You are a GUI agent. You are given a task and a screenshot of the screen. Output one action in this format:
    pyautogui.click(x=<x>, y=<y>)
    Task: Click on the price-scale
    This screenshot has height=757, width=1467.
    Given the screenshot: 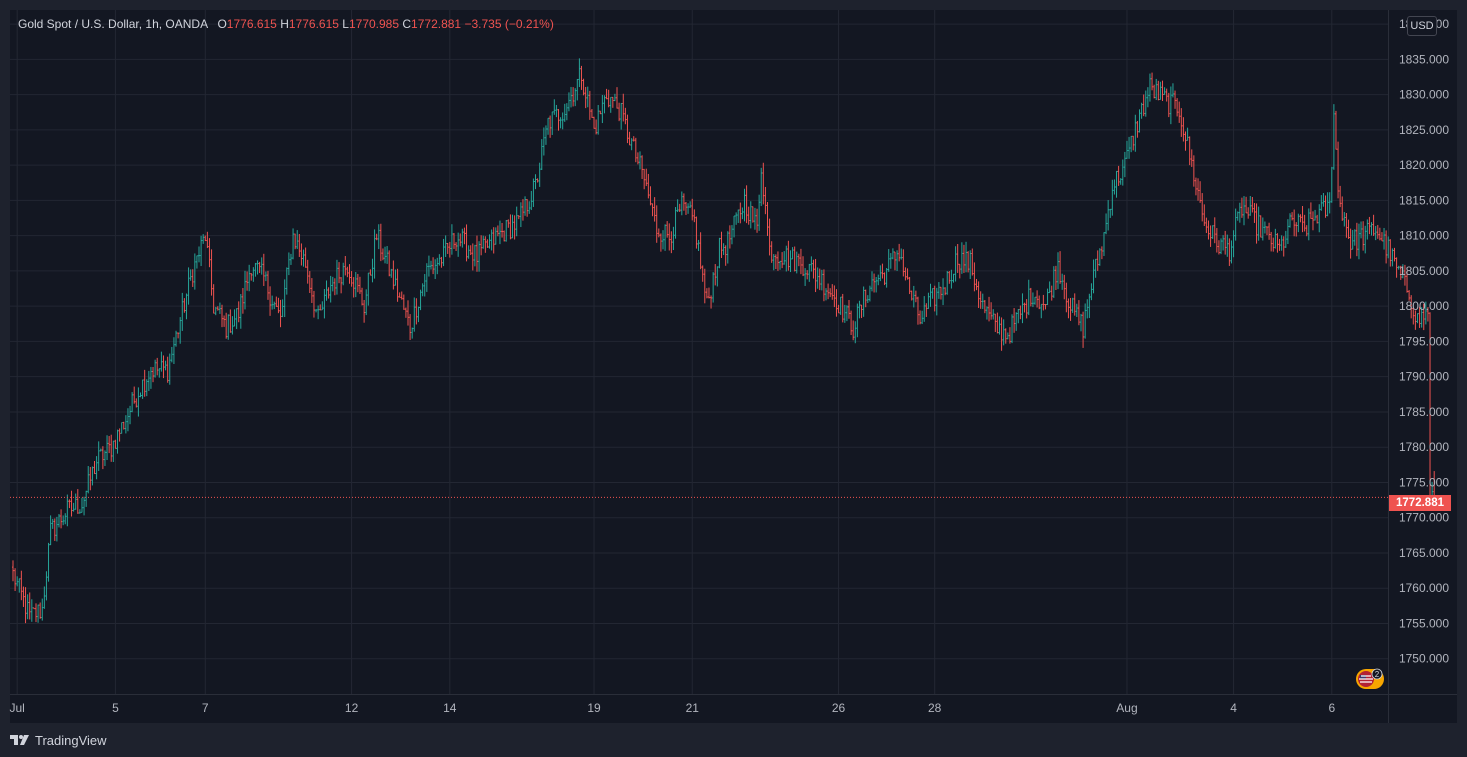 What is the action you would take?
    pyautogui.click(x=1422, y=352)
    